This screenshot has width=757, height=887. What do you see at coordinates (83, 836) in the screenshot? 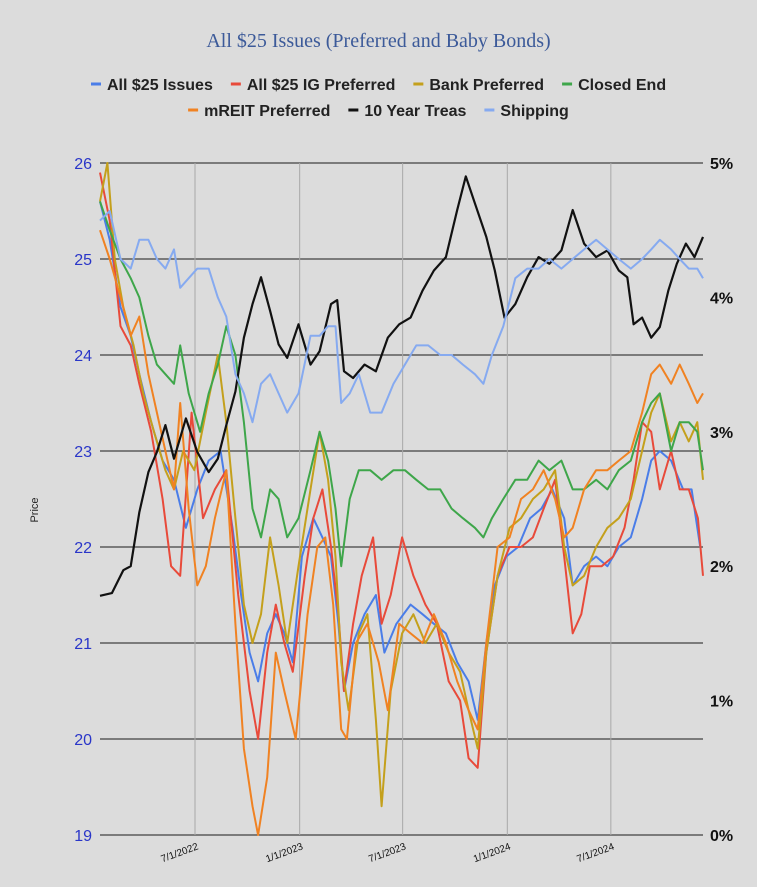
I see `y-tick-label: 19` at bounding box center [83, 836].